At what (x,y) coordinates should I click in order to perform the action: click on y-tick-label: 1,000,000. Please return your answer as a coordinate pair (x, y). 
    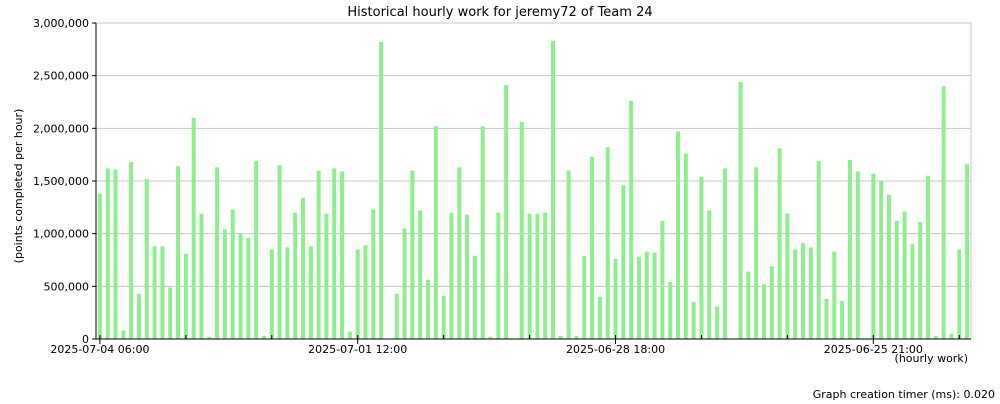
    Looking at the image, I should click on (61, 234).